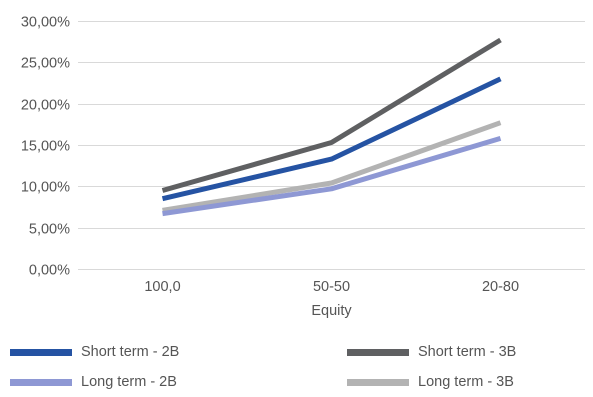  Describe the element at coordinates (49, 230) in the screenshot. I see `y-tick-label-1: 5,00%` at that location.